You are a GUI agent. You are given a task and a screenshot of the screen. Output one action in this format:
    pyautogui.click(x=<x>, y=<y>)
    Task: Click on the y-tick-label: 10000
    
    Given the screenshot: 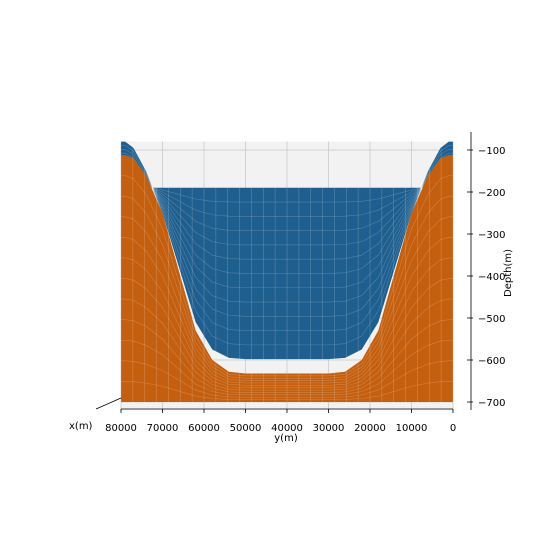 What is the action you would take?
    pyautogui.click(x=412, y=428)
    